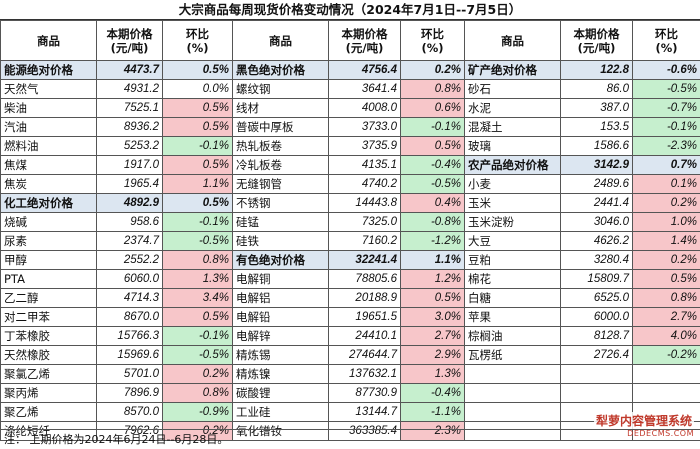 Image resolution: width=700 pixels, height=449 pixels. What do you see at coordinates (433, 317) in the screenshot?
I see `change-percent: 3.0%` at bounding box center [433, 317].